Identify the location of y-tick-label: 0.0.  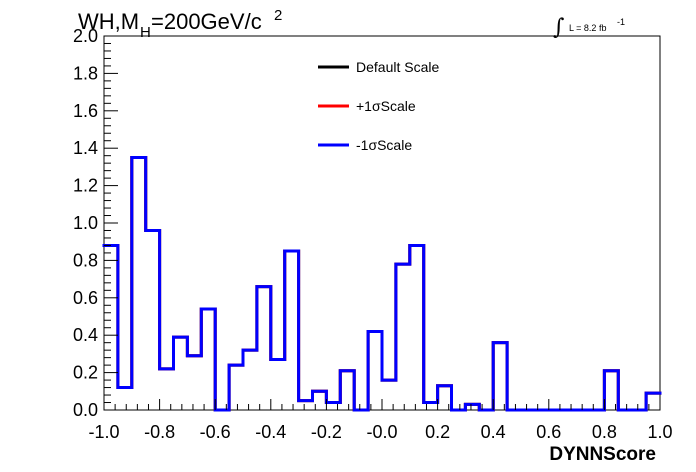
(85, 410).